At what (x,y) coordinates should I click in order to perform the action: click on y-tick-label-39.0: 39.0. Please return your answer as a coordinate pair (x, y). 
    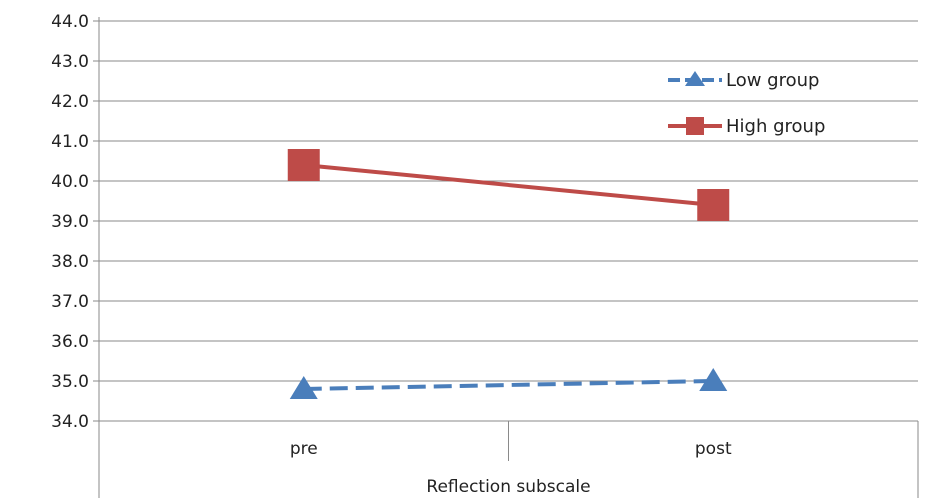
    Looking at the image, I should click on (70, 222).